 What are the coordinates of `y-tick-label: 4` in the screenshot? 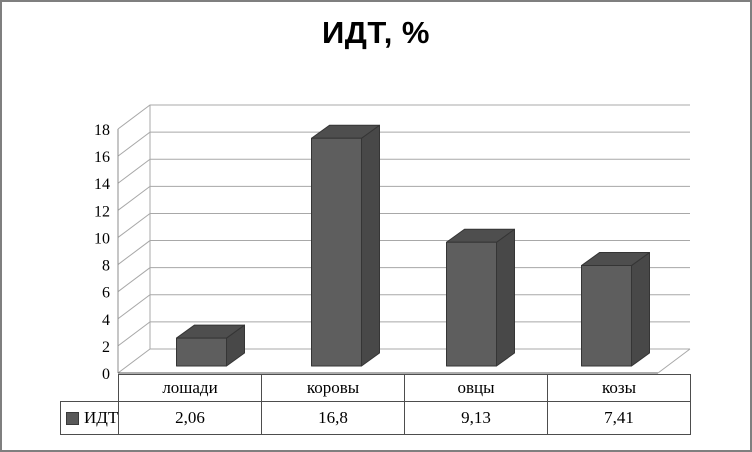 It's located at (106, 320).